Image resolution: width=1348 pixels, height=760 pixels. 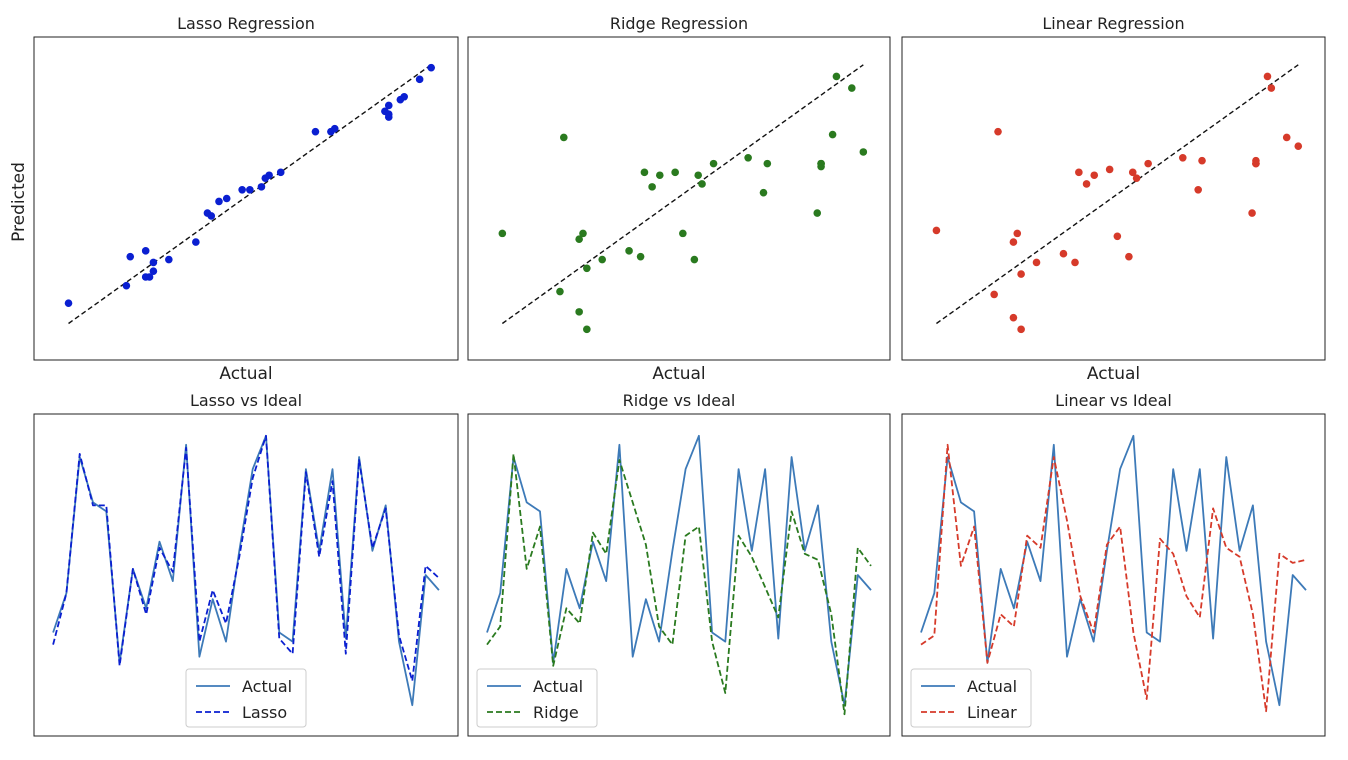 I want to click on series-line-linear, so click(x=1113, y=578).